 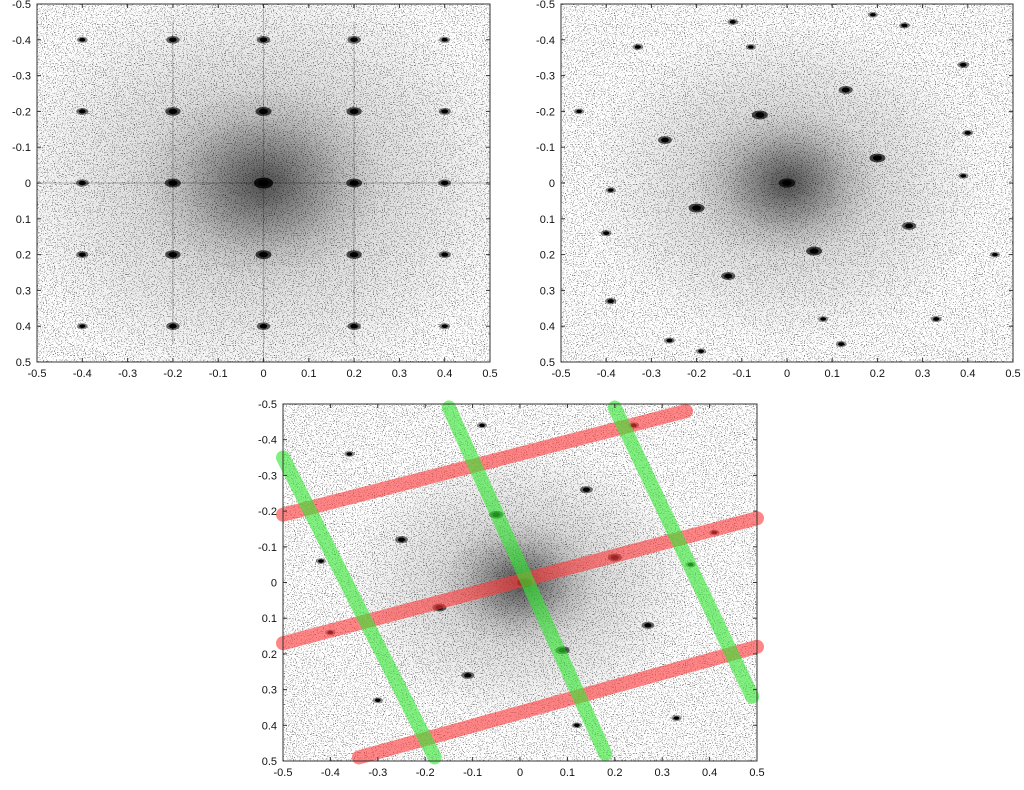 What do you see at coordinates (561, 374) in the screenshot?
I see `x-tick-label: -0.5` at bounding box center [561, 374].